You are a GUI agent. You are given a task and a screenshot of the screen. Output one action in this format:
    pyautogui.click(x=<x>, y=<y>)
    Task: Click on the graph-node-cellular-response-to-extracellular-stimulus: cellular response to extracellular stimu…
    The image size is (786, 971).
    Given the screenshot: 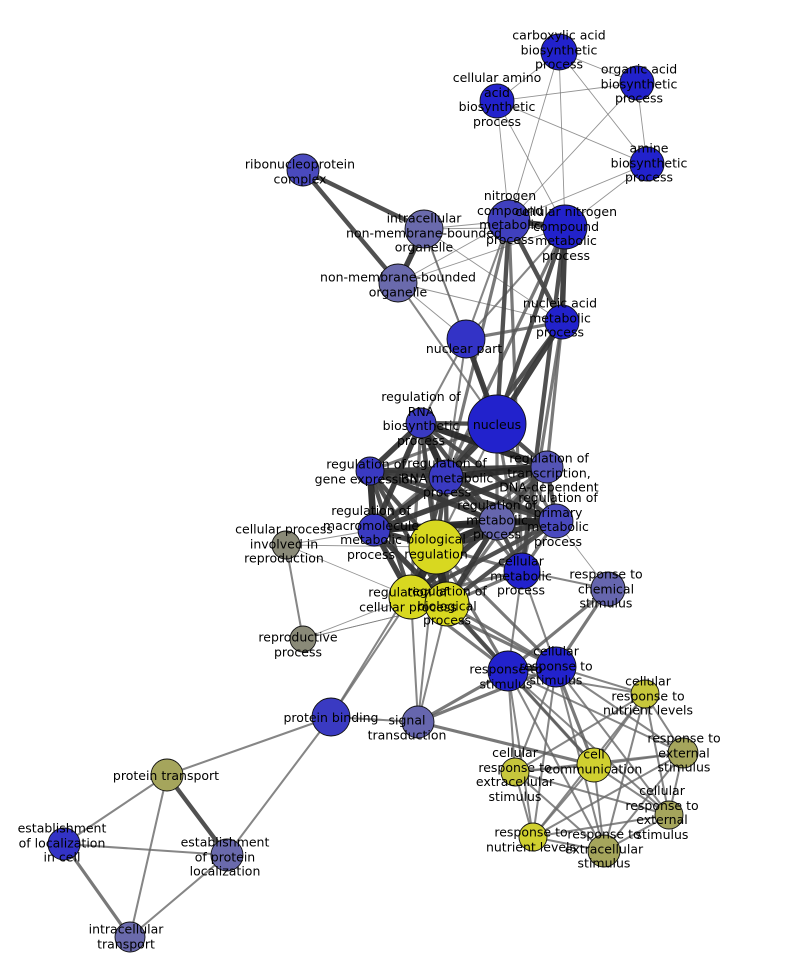 What is the action you would take?
    pyautogui.click(x=515, y=772)
    